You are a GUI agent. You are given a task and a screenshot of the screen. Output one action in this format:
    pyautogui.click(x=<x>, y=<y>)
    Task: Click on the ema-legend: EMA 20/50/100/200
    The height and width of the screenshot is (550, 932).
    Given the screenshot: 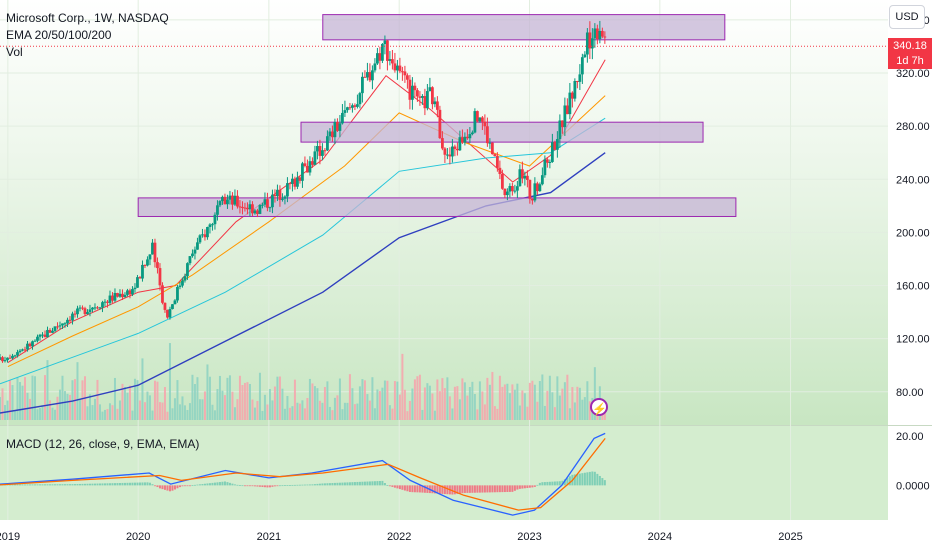 What is the action you would take?
    pyautogui.click(x=59, y=35)
    